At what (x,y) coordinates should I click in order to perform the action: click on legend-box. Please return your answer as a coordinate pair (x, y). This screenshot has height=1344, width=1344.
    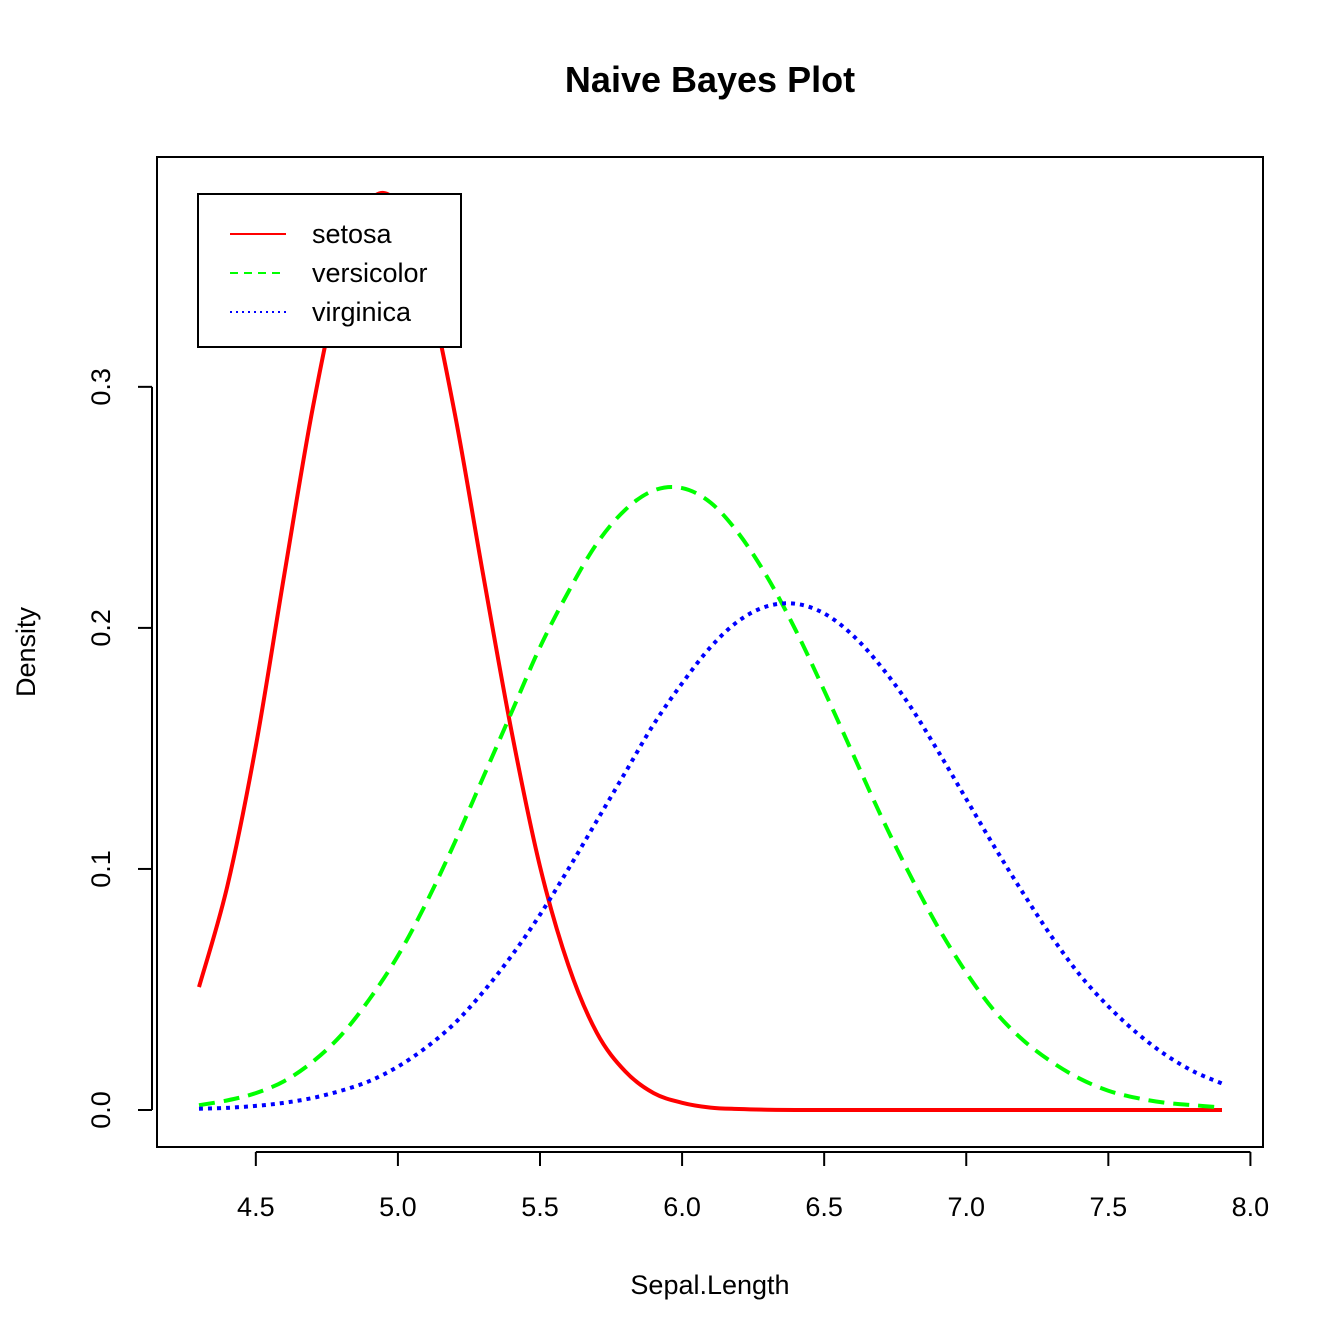
    Looking at the image, I should click on (329, 270).